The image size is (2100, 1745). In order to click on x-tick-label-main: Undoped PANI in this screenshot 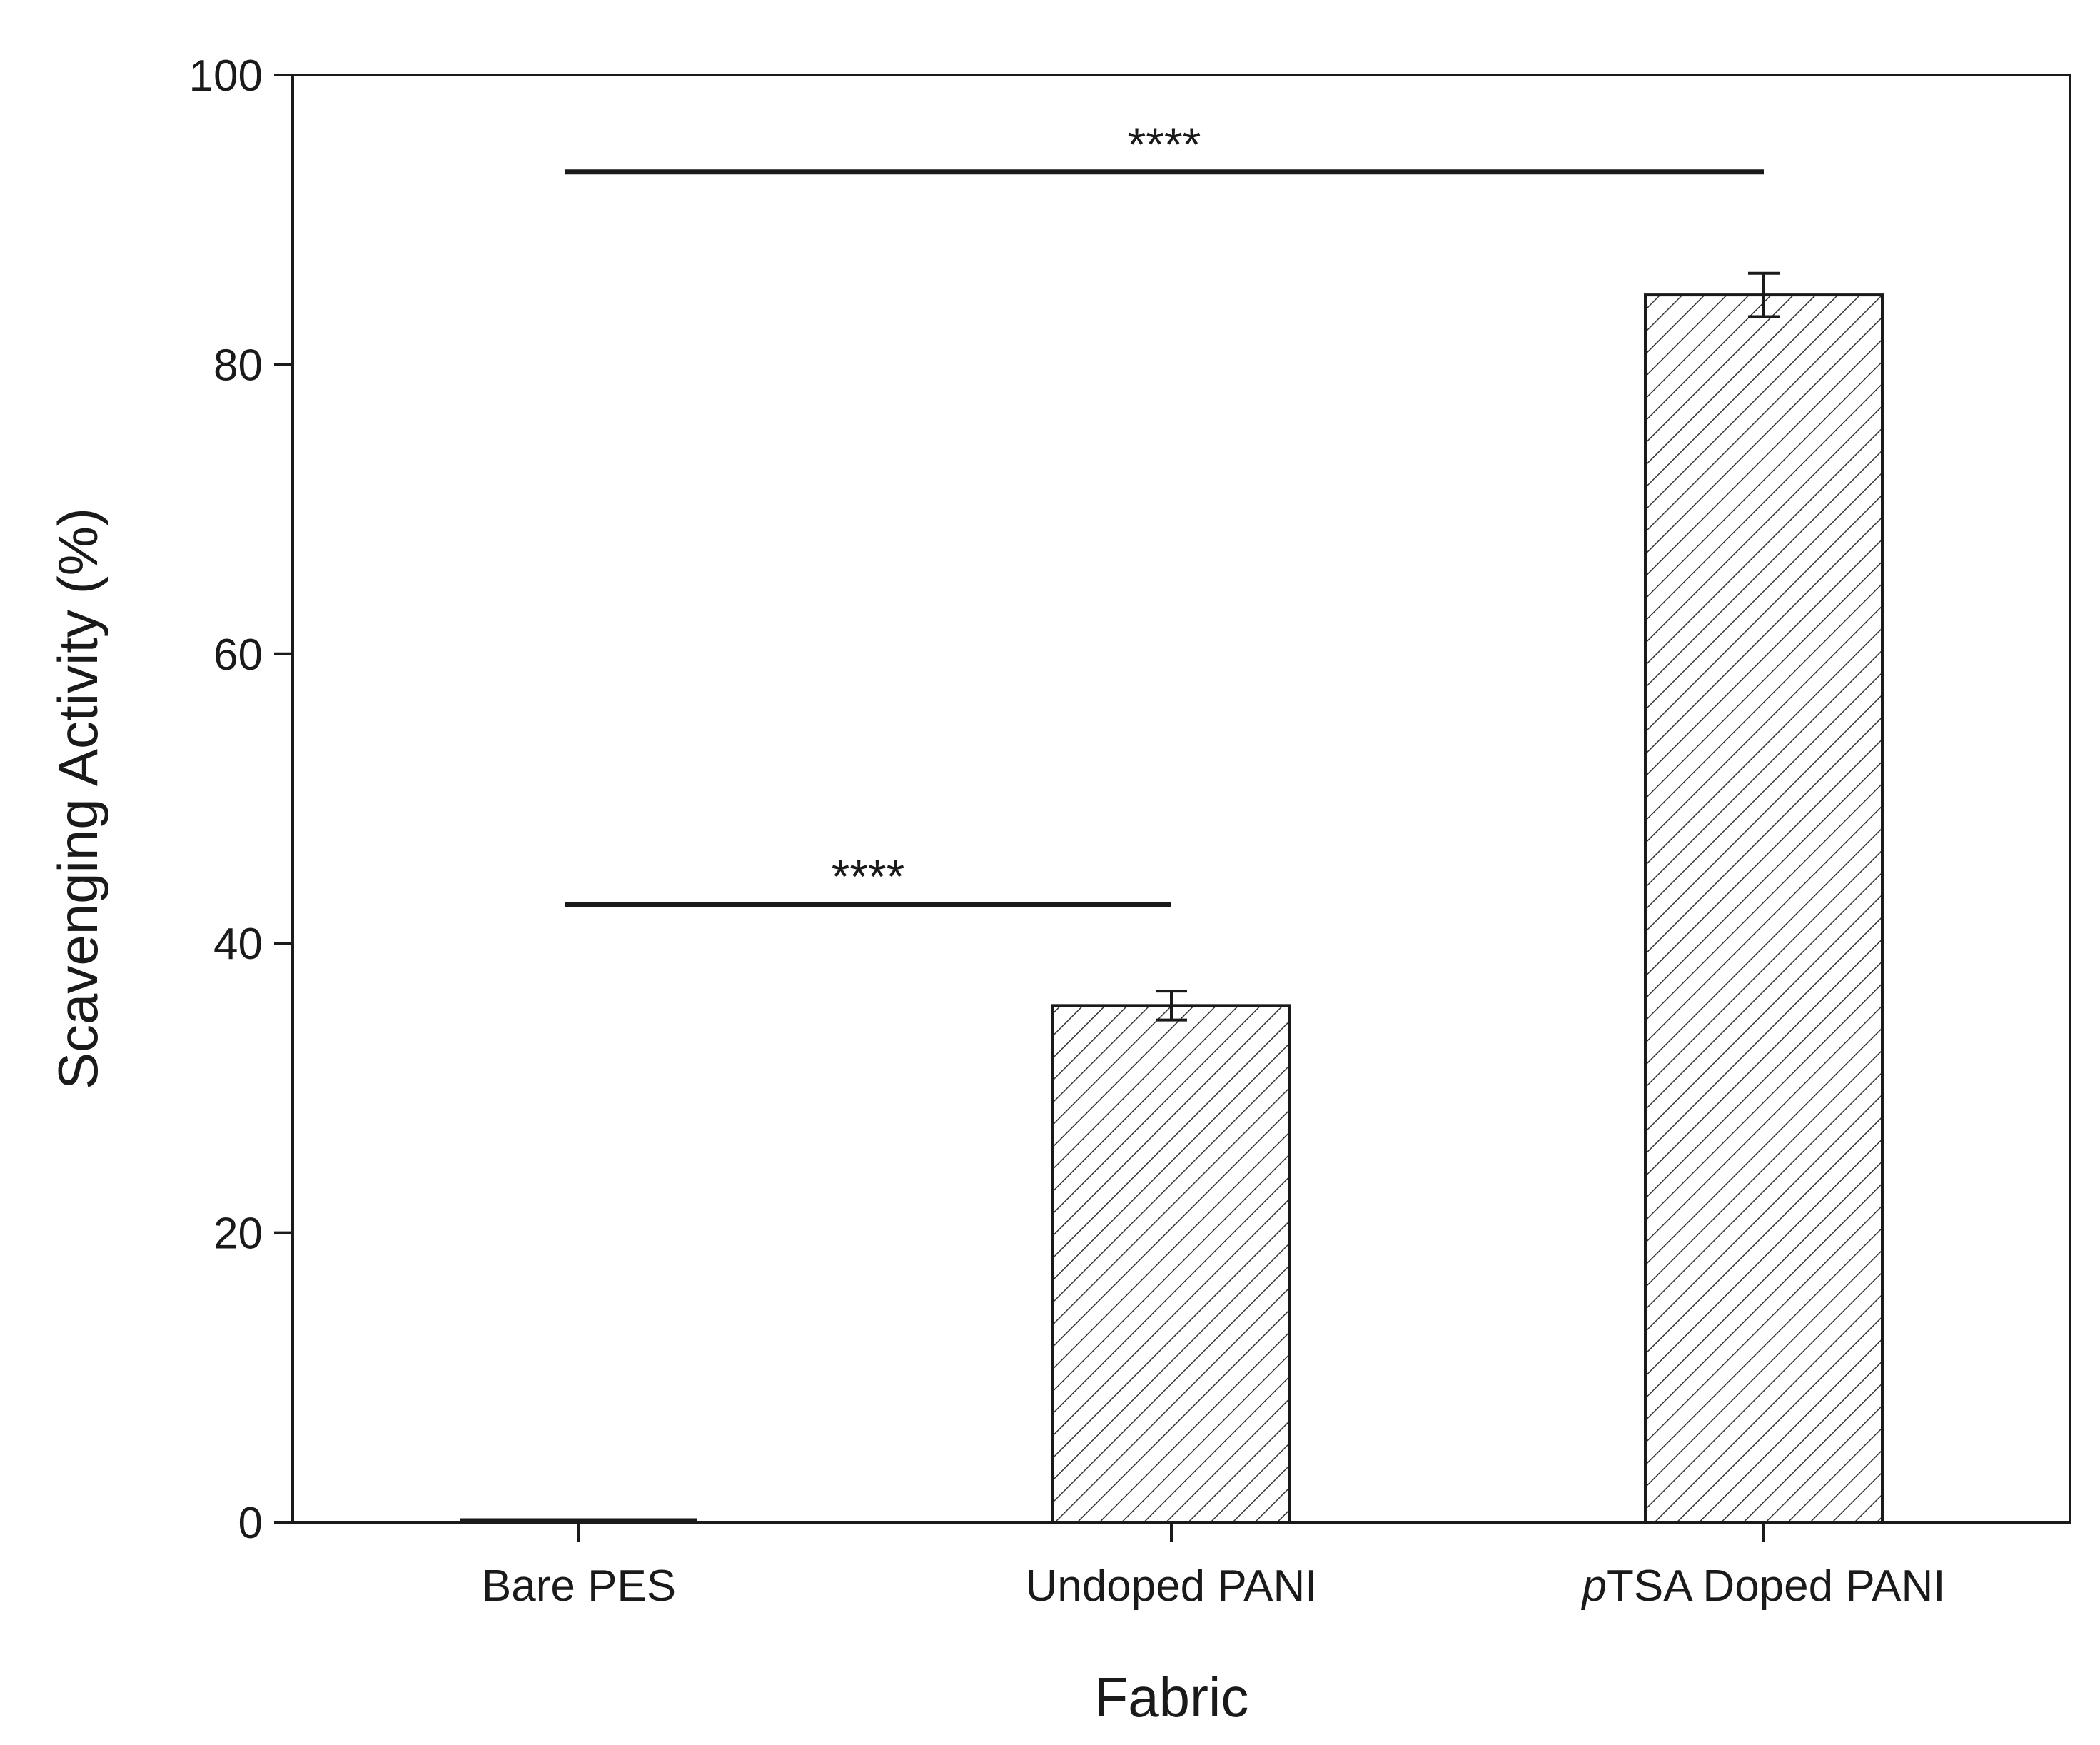, I will do `click(1172, 1587)`.